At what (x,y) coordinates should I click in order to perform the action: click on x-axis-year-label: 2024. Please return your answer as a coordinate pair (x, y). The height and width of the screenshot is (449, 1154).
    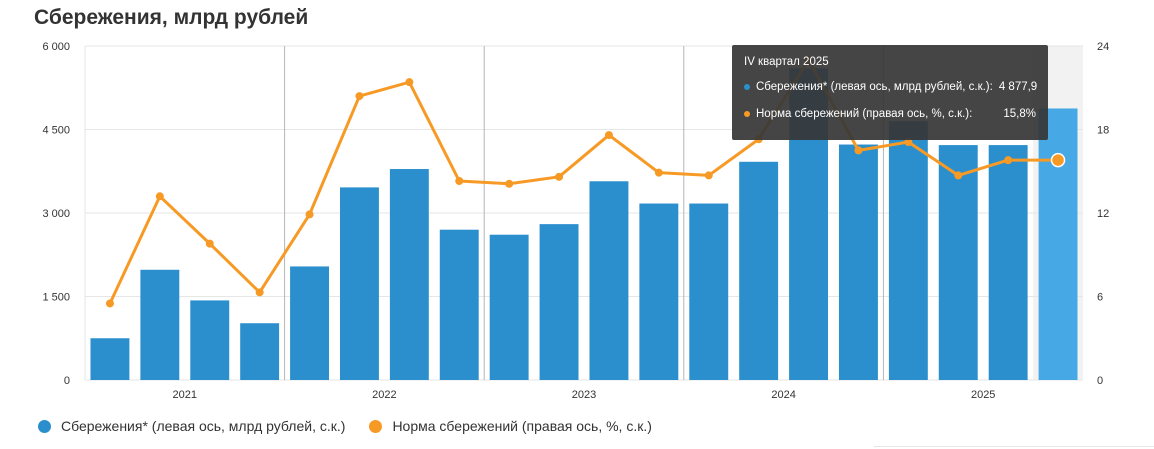
    Looking at the image, I should click on (783, 395).